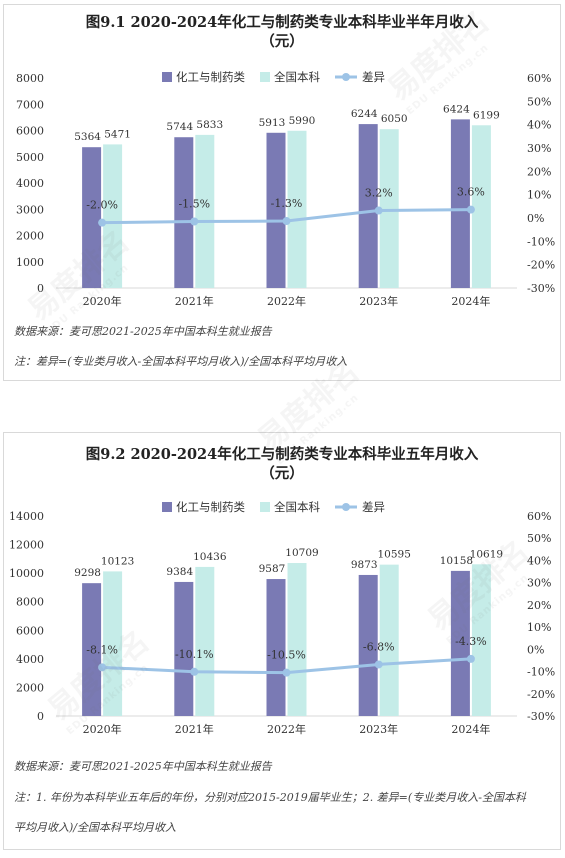 The width and height of the screenshot is (565, 858). Describe the element at coordinates (30, 262) in the screenshot. I see `y-tick-label: 1000` at that location.